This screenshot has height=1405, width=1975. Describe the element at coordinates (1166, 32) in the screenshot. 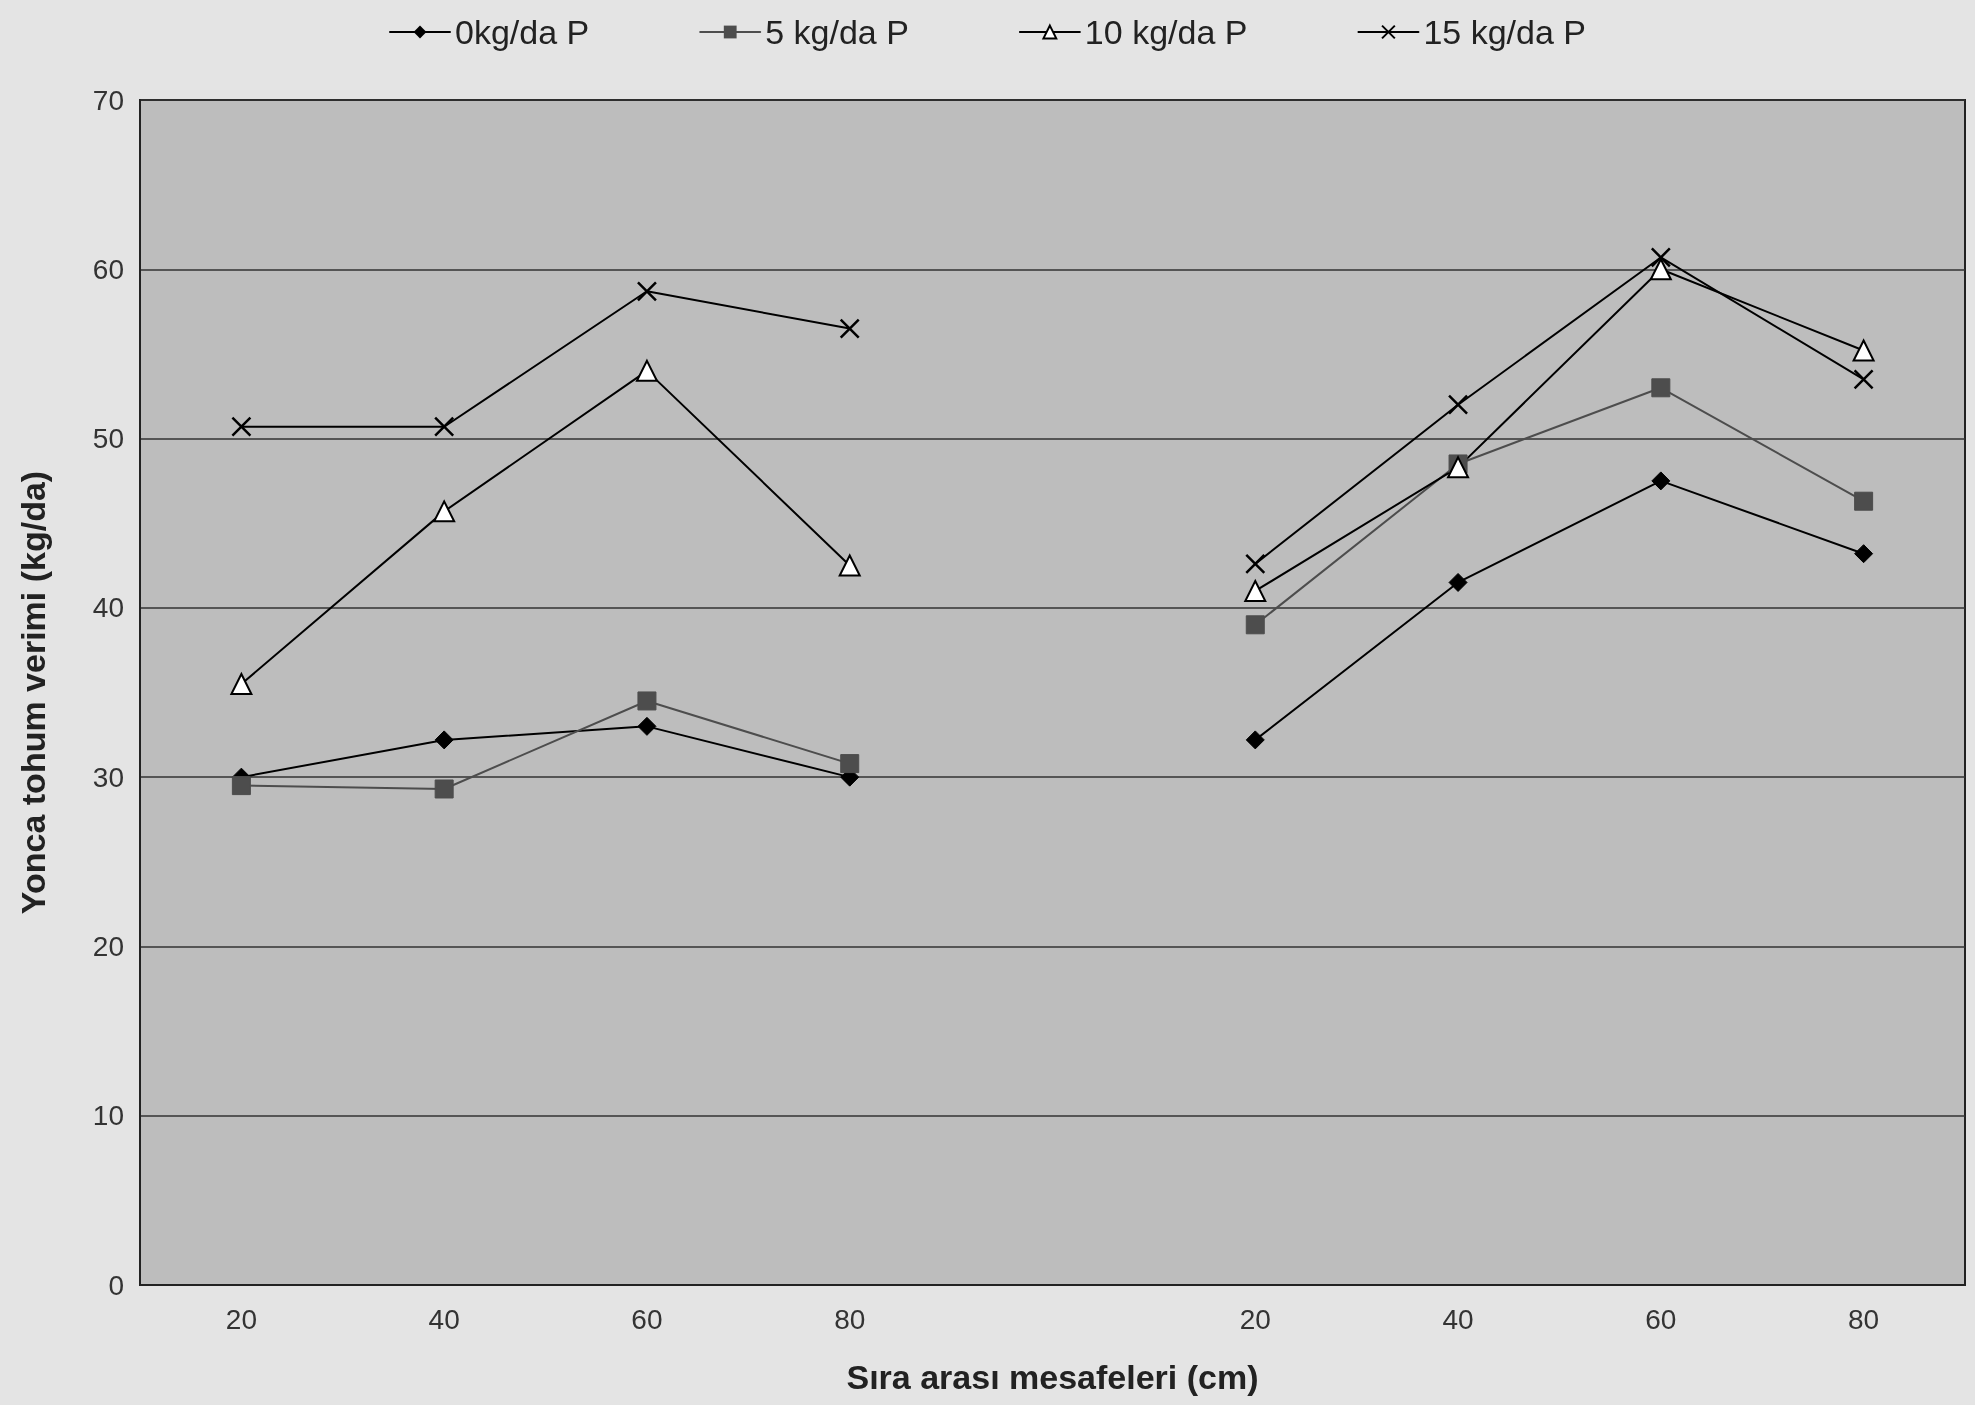

I see `legend-label: 10 kg/da P` at that location.